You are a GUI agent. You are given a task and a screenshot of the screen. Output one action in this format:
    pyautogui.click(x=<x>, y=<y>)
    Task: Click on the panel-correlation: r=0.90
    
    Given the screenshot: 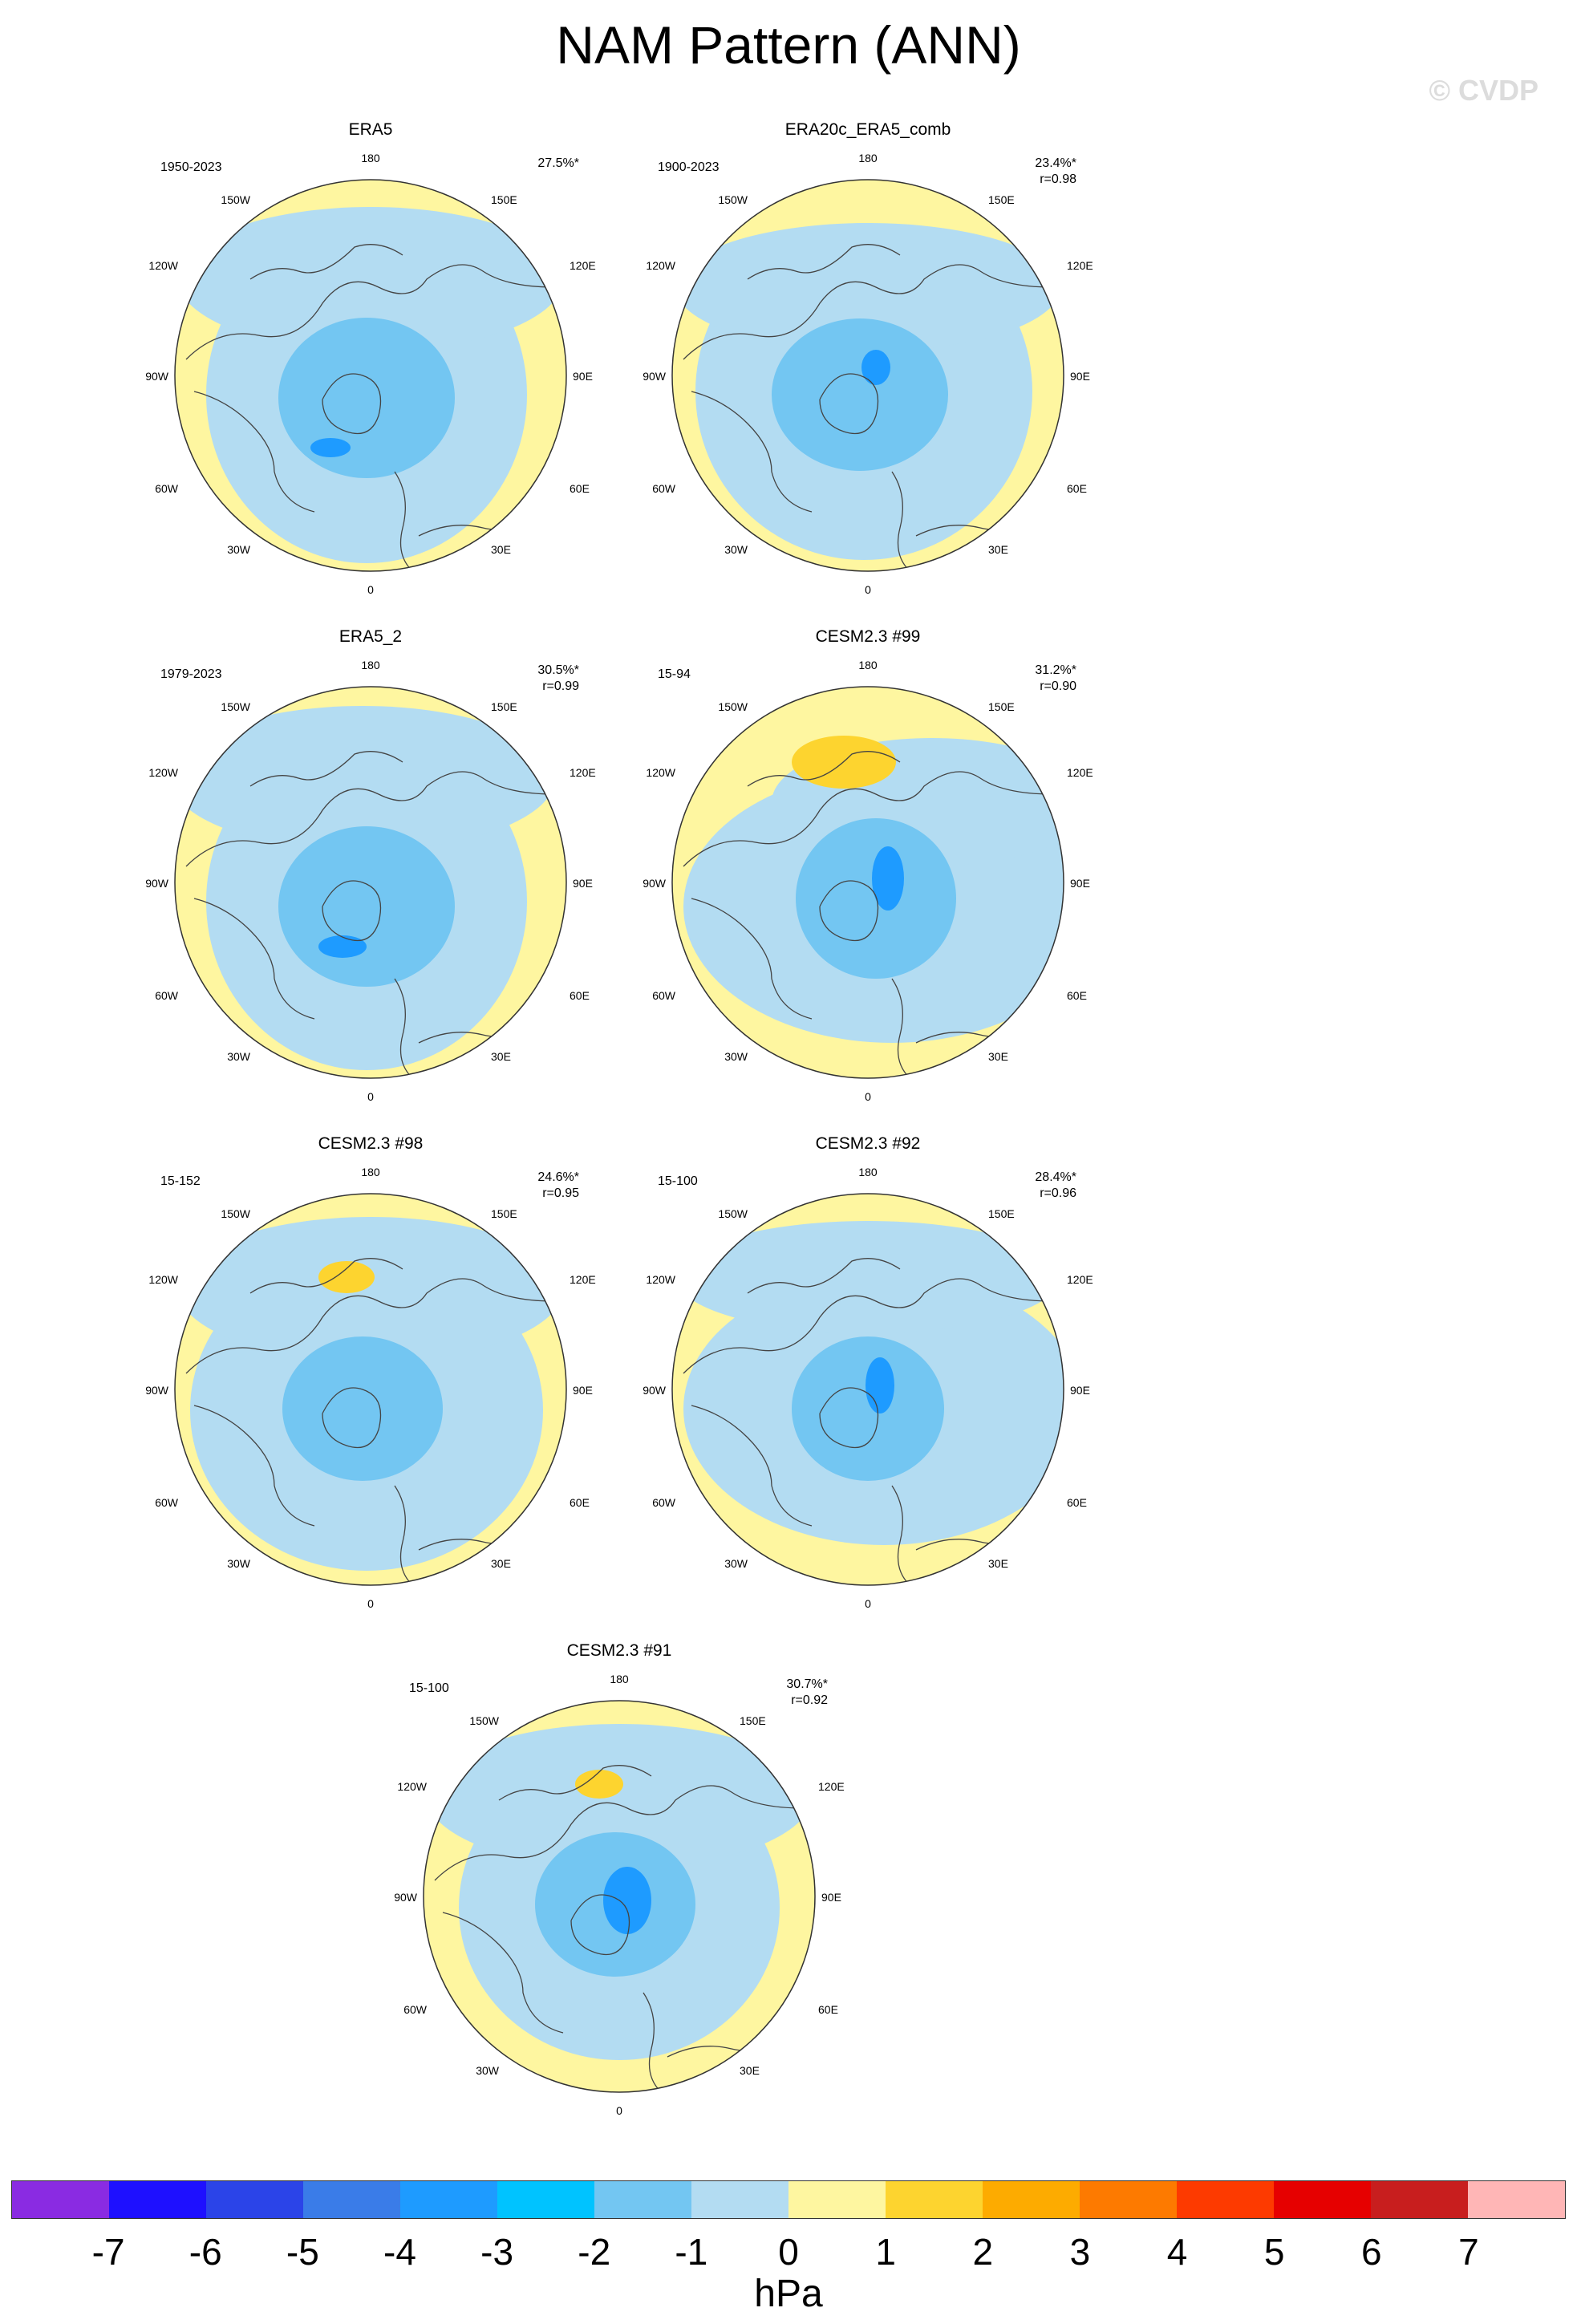 What is the action you would take?
    pyautogui.click(x=1058, y=686)
    